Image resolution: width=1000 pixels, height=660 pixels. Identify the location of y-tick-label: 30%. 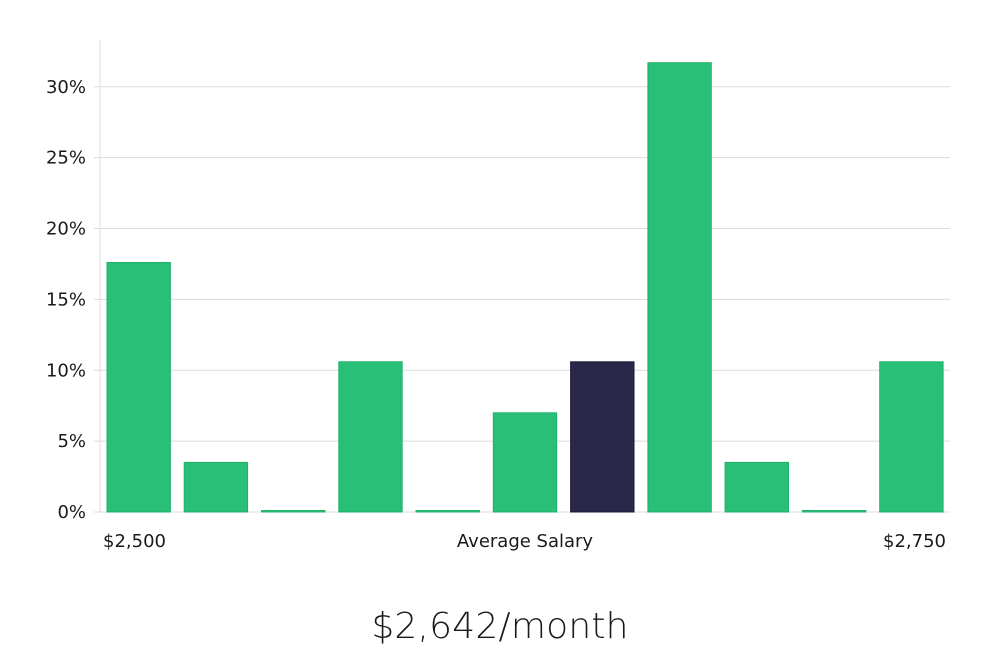
(66, 87).